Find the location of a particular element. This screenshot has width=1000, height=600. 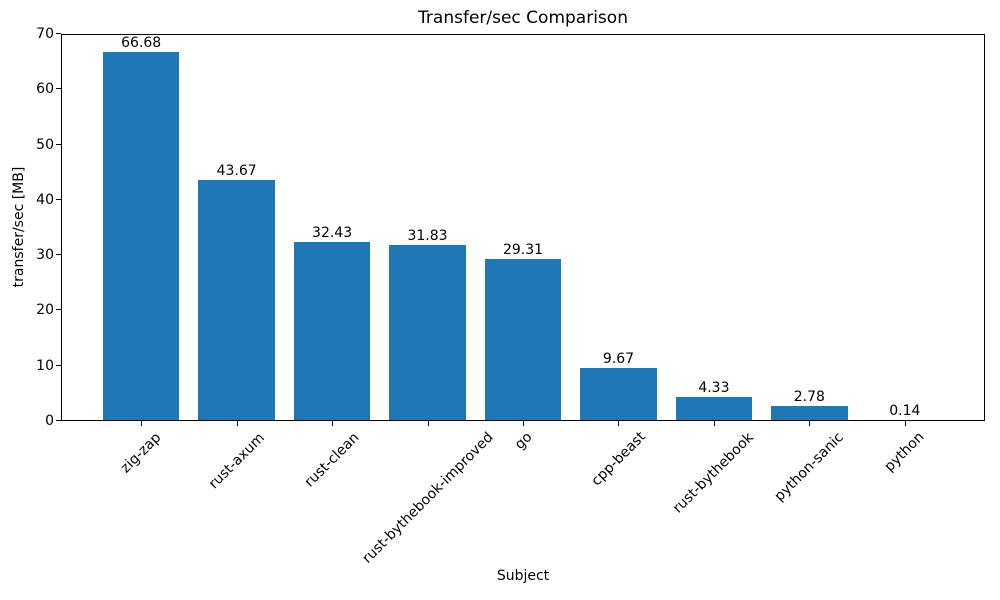

y-tick-label: 10 is located at coordinates (45, 365).